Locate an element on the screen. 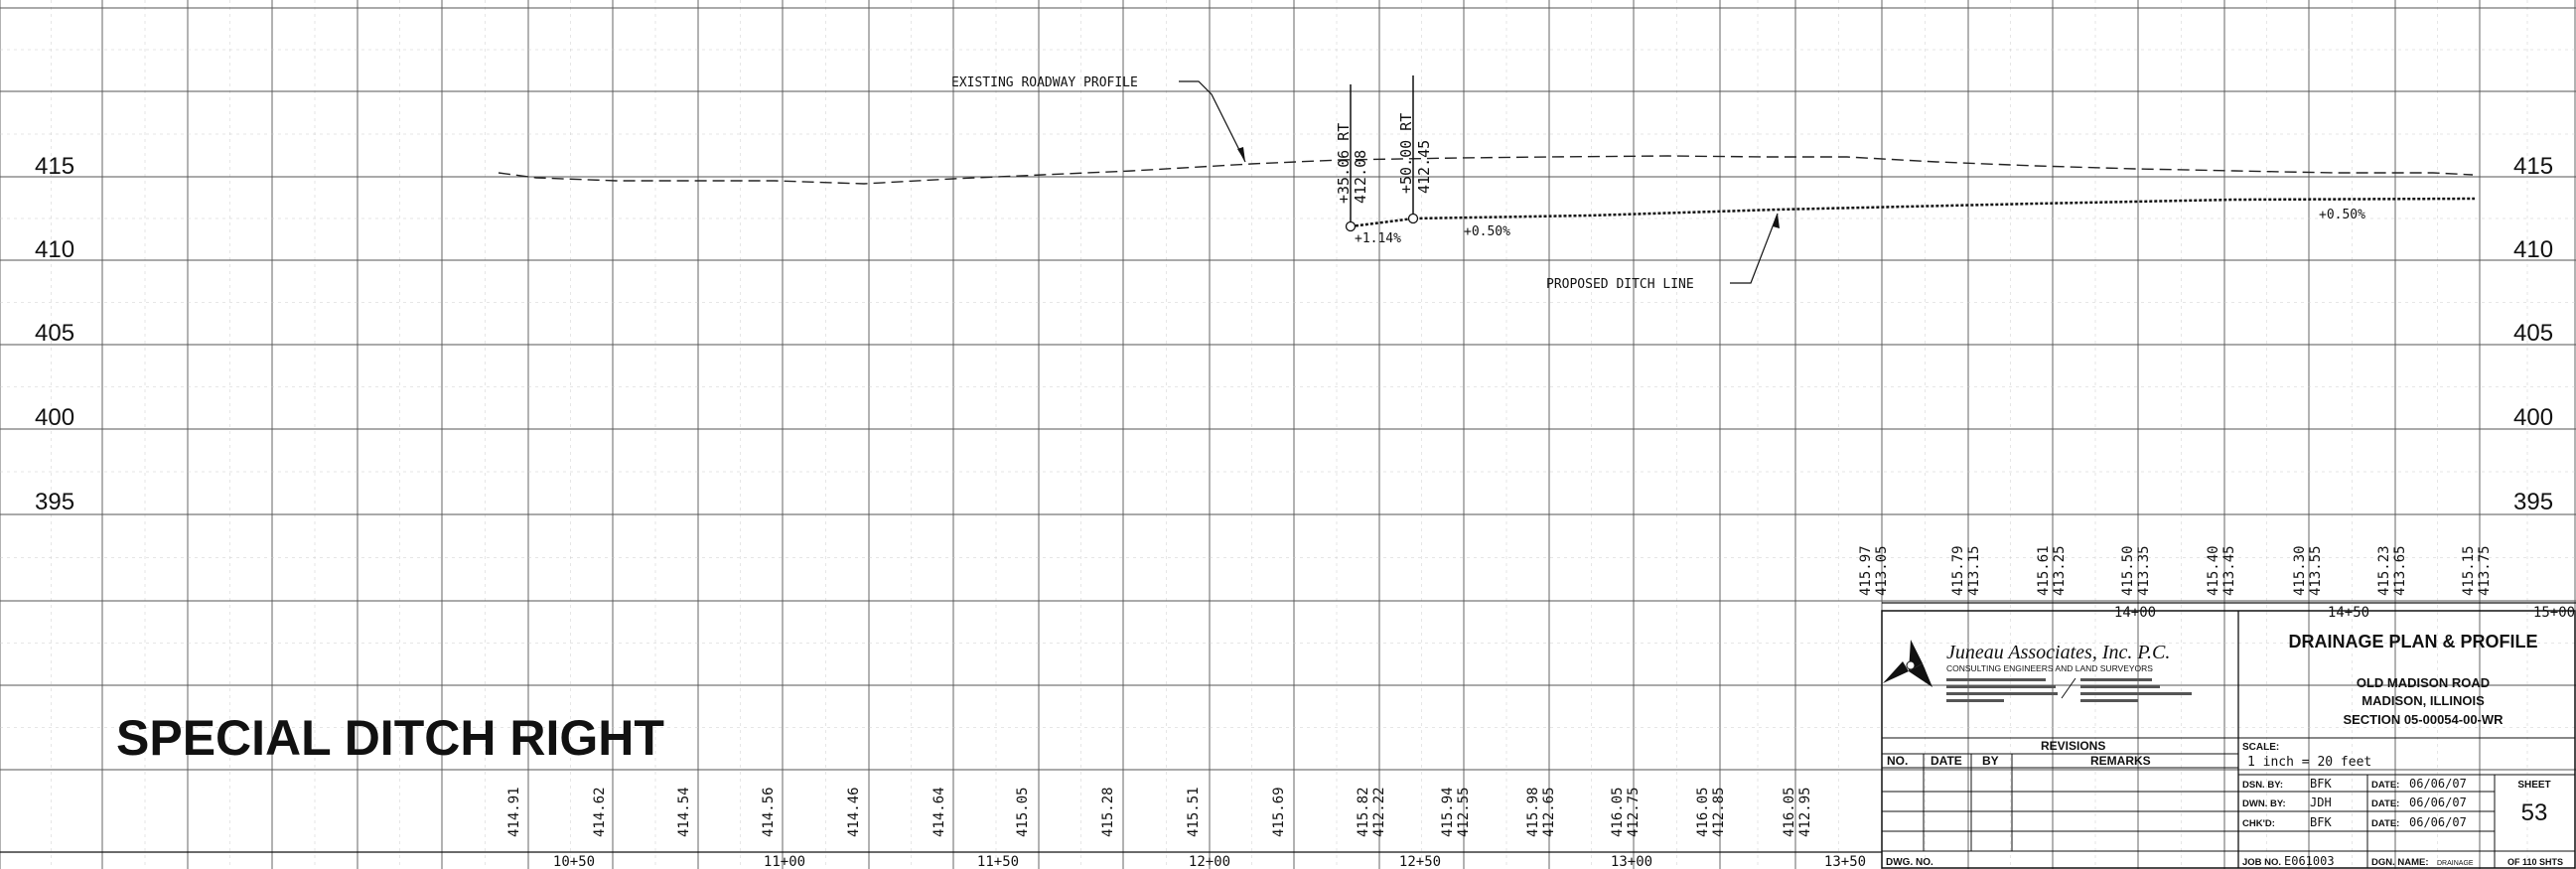  revisions-col-date: DATE is located at coordinates (1947, 761).